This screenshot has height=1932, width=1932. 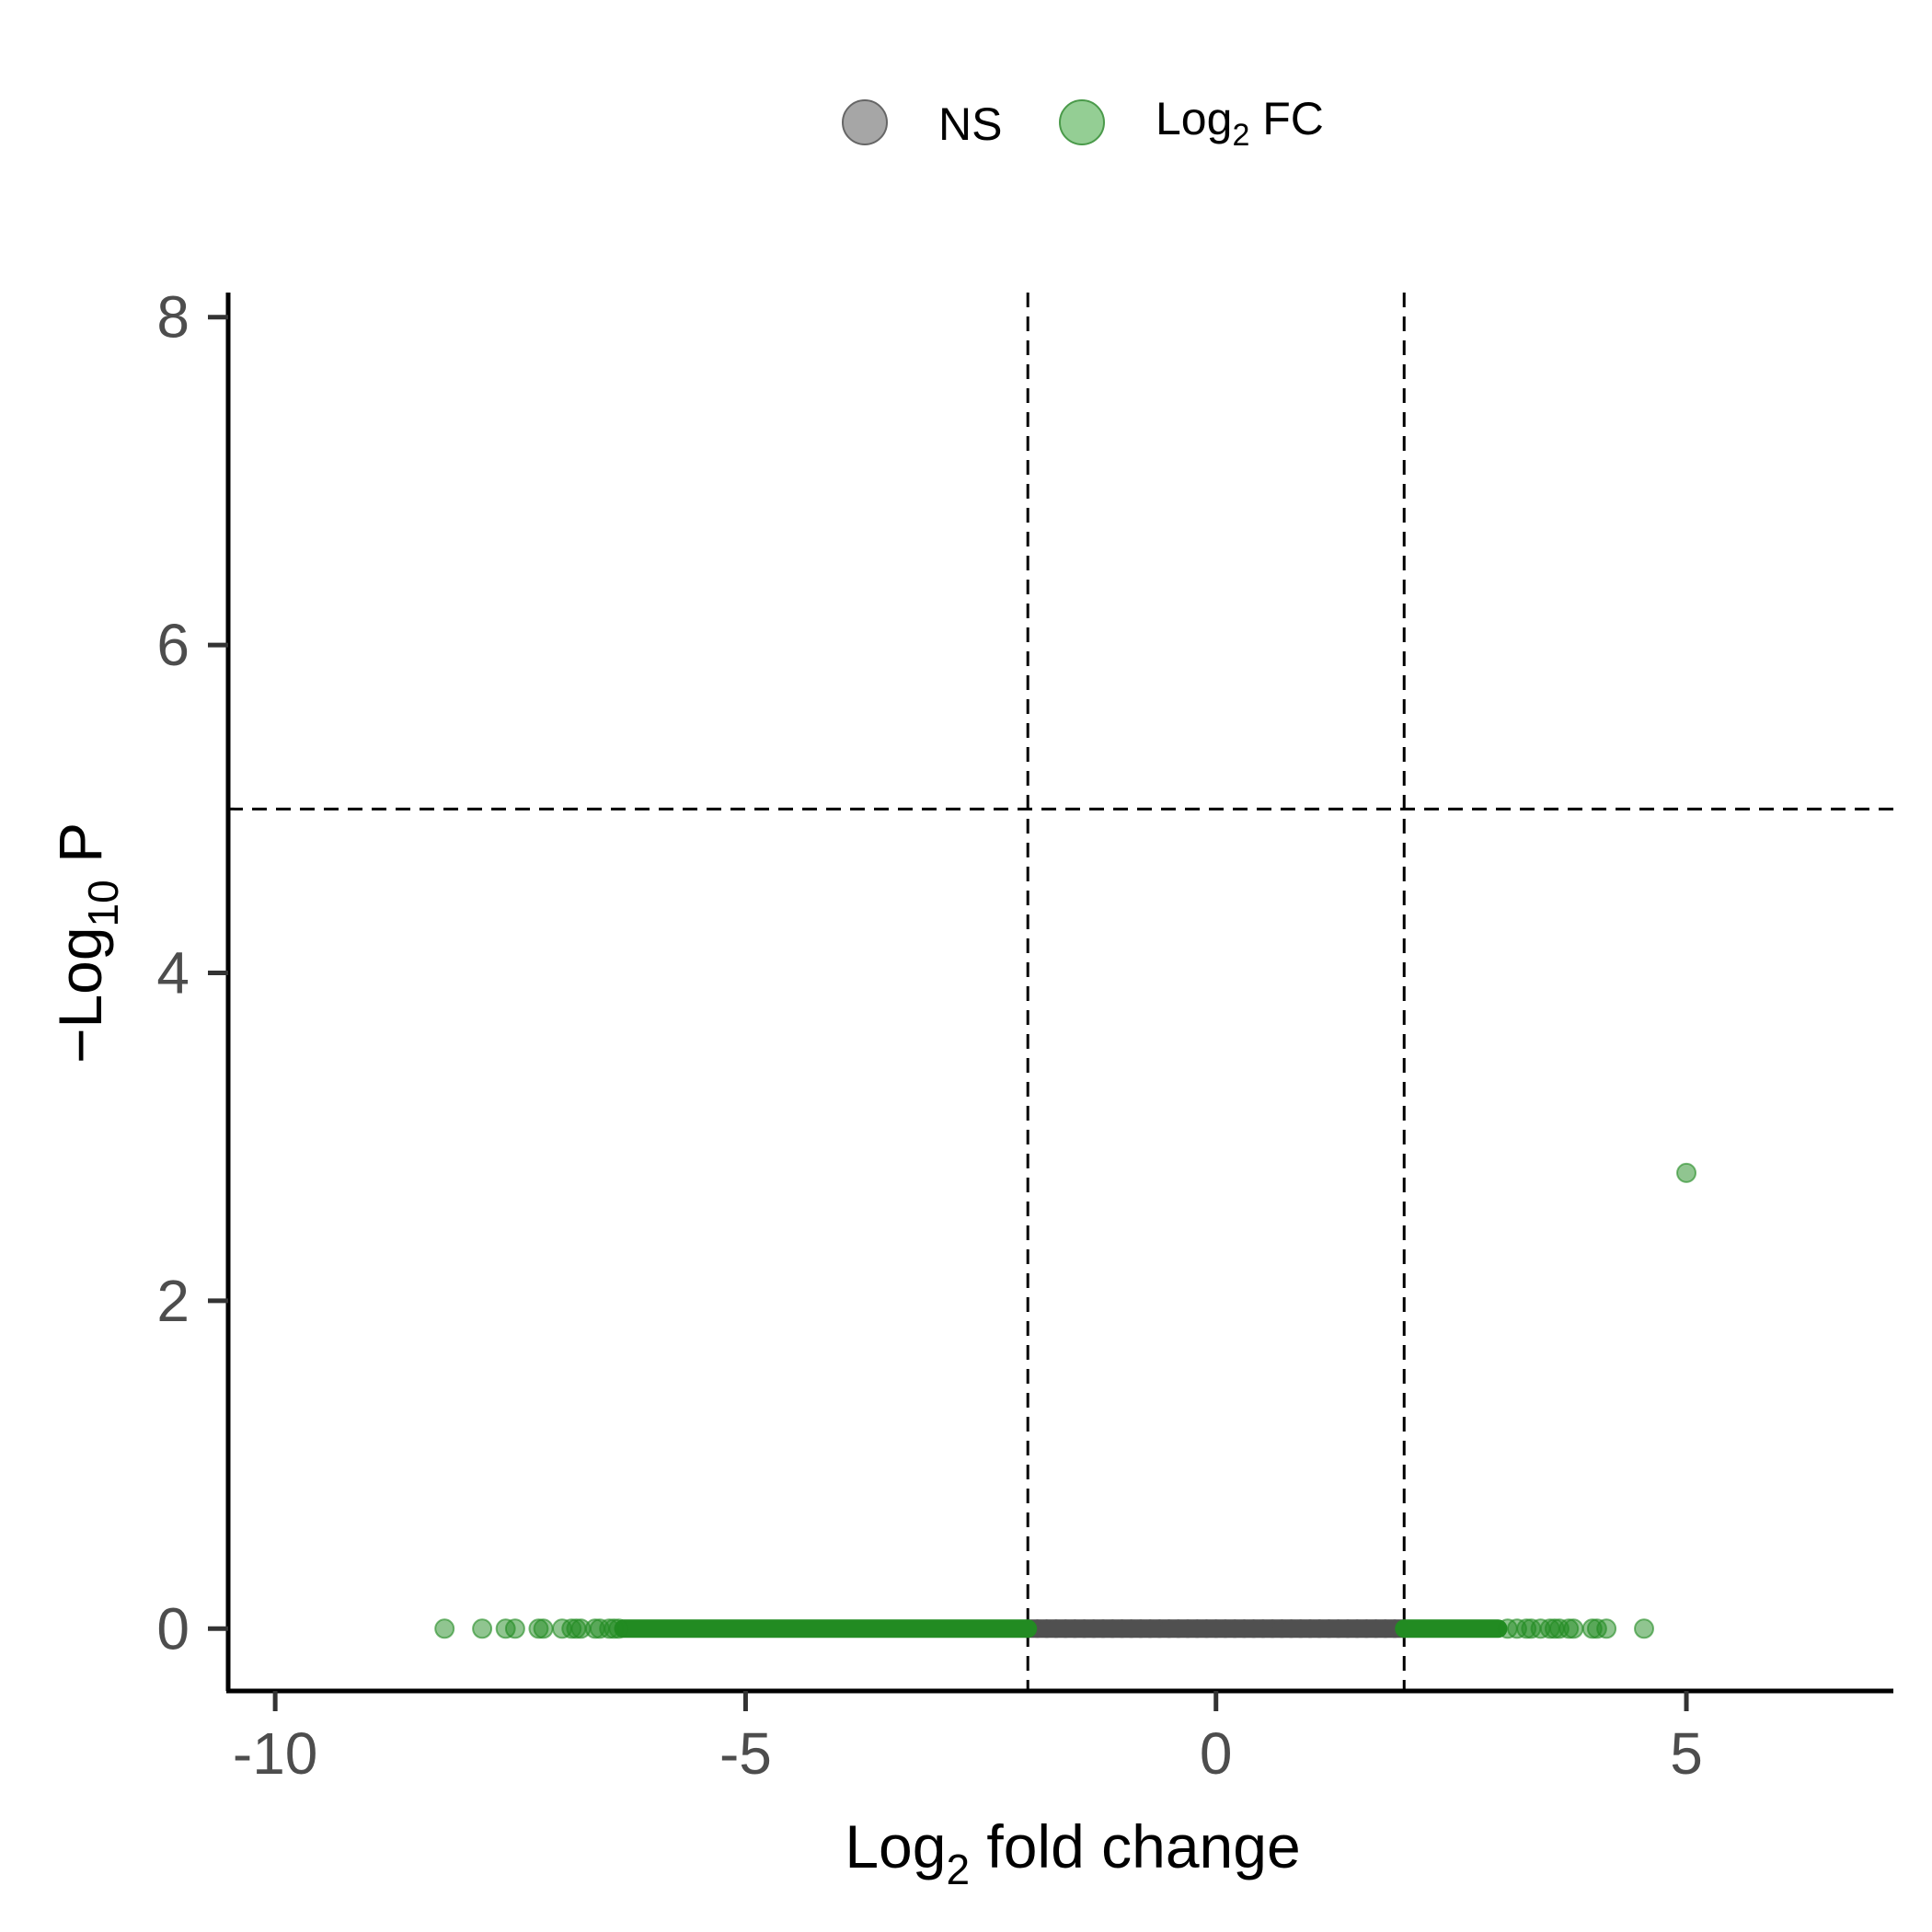 I want to click on legend-label-log2fc-rest: FC, so click(x=1286, y=118).